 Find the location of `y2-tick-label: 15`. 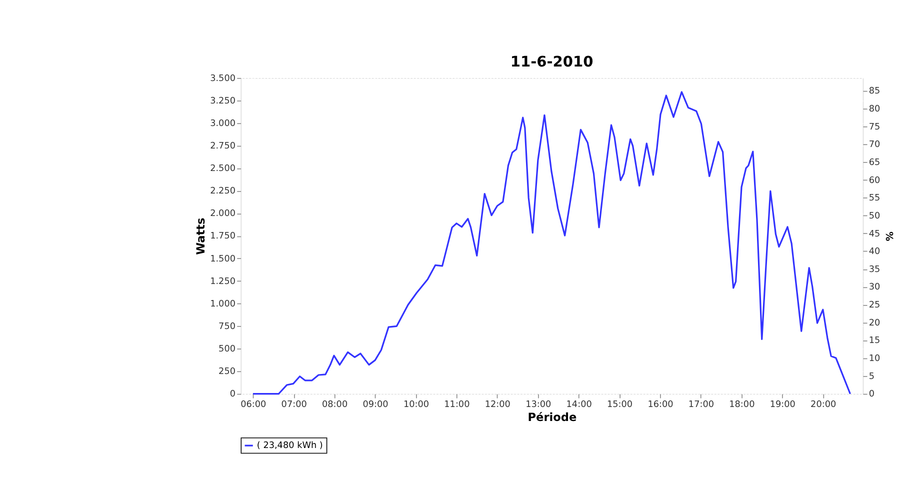

y2-tick-label: 15 is located at coordinates (874, 341).